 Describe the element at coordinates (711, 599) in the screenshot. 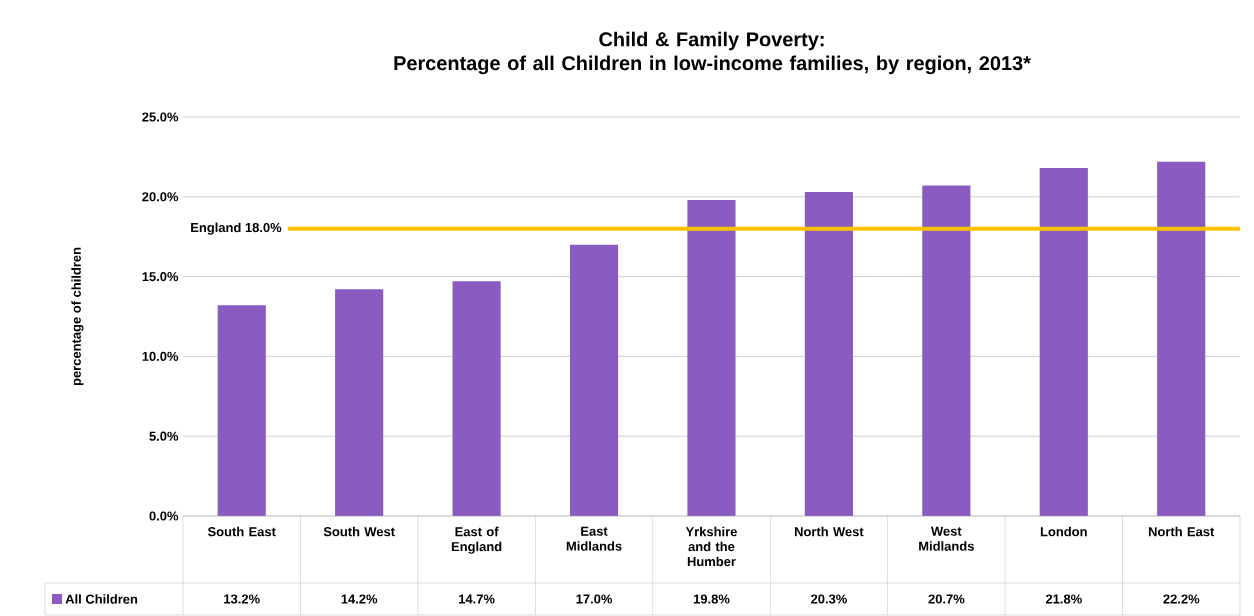

I see `text: 19.8%` at that location.